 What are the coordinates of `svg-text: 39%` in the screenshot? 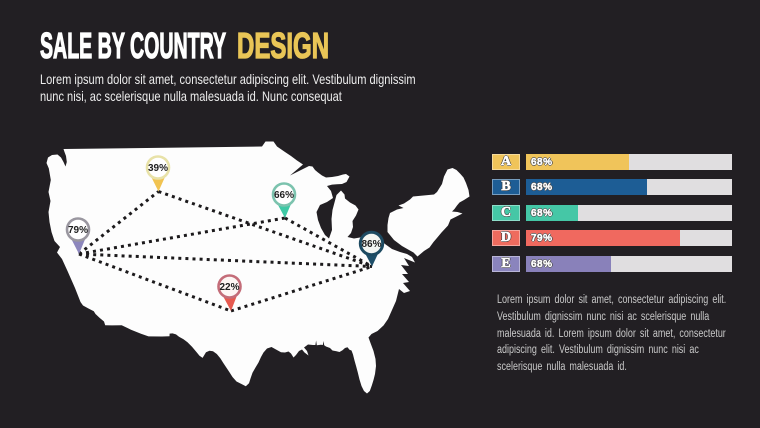 It's located at (158, 168).